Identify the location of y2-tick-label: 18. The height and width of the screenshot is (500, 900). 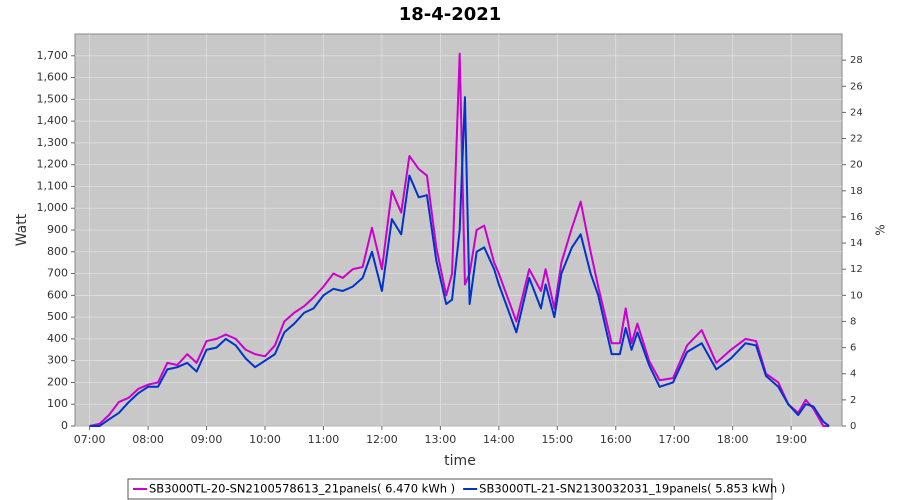
(856, 191).